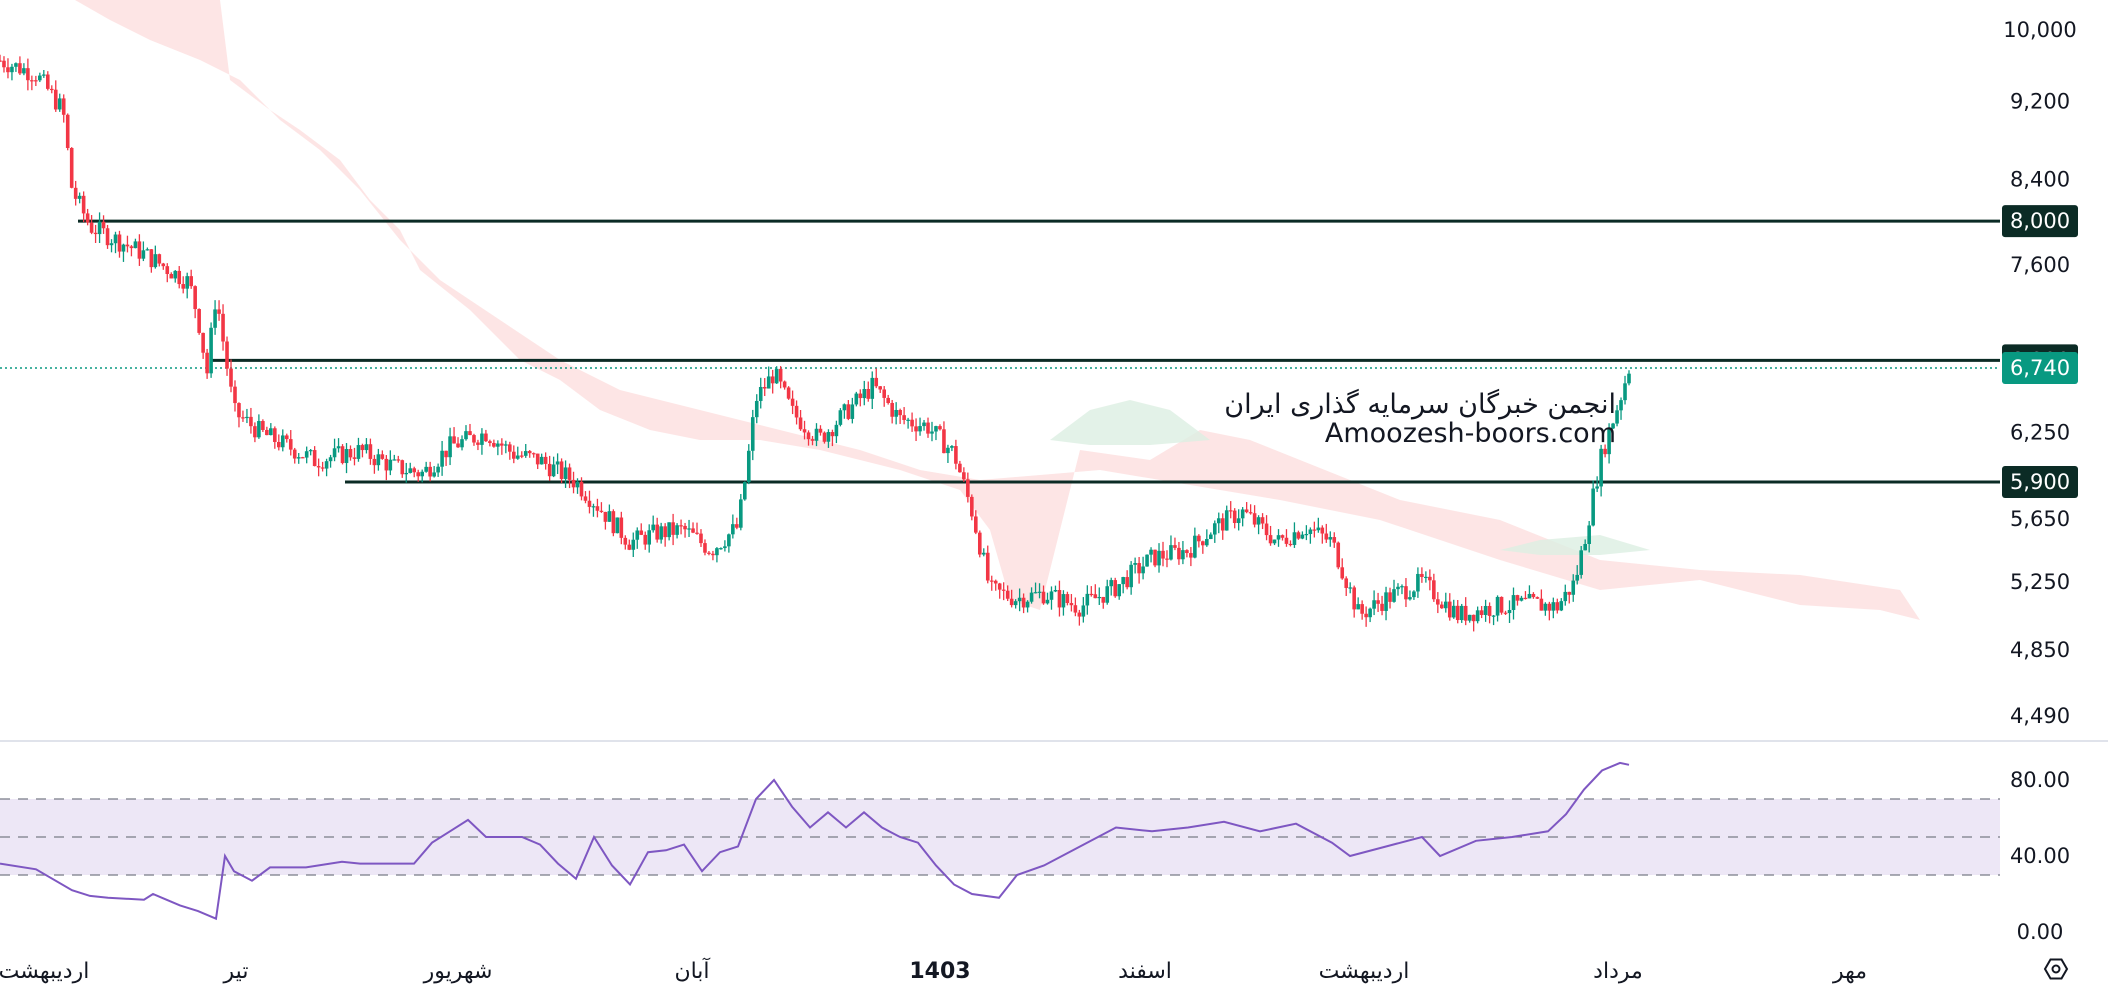  Describe the element at coordinates (2040, 367) in the screenshot. I see `last-price-tag: 6,740` at that location.